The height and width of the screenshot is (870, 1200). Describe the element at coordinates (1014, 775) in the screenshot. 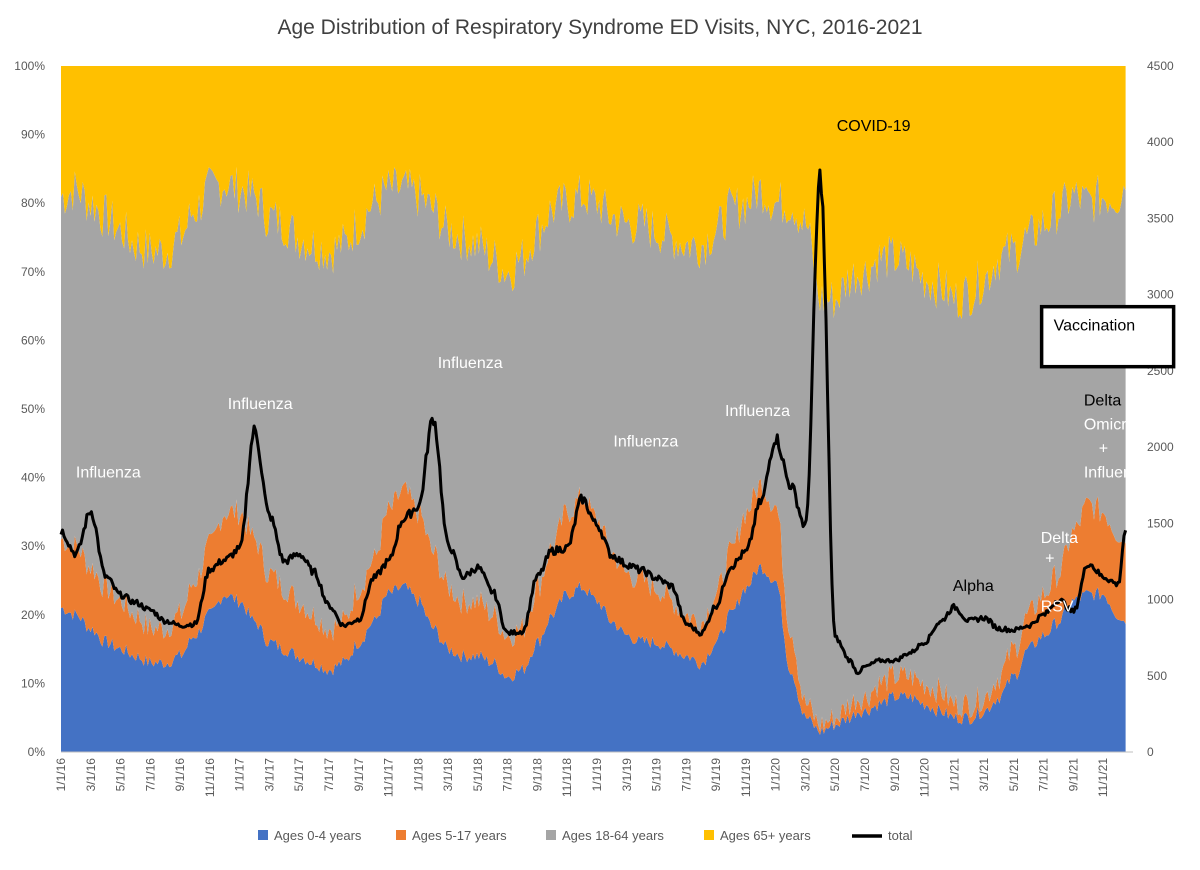

I see `x-tick-label: 5/1/21` at that location.